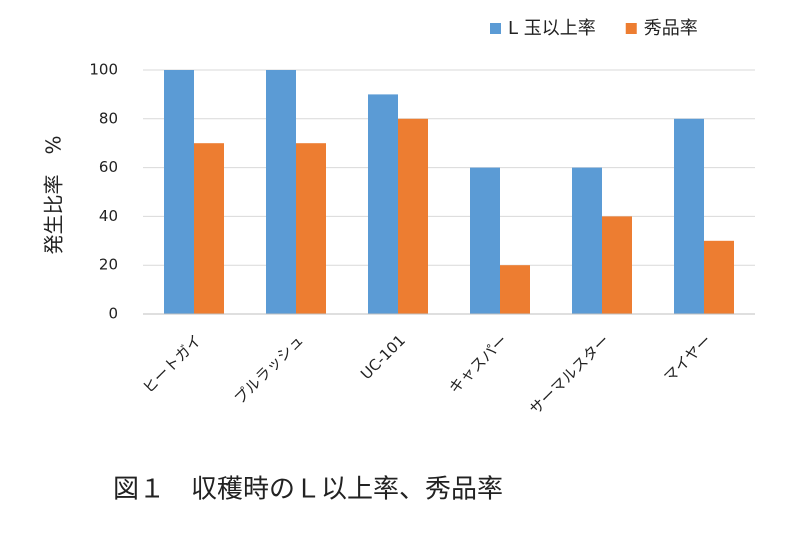 Image resolution: width=800 pixels, height=545 pixels. What do you see at coordinates (108, 167) in the screenshot?
I see `y-tick-label: 60` at bounding box center [108, 167].